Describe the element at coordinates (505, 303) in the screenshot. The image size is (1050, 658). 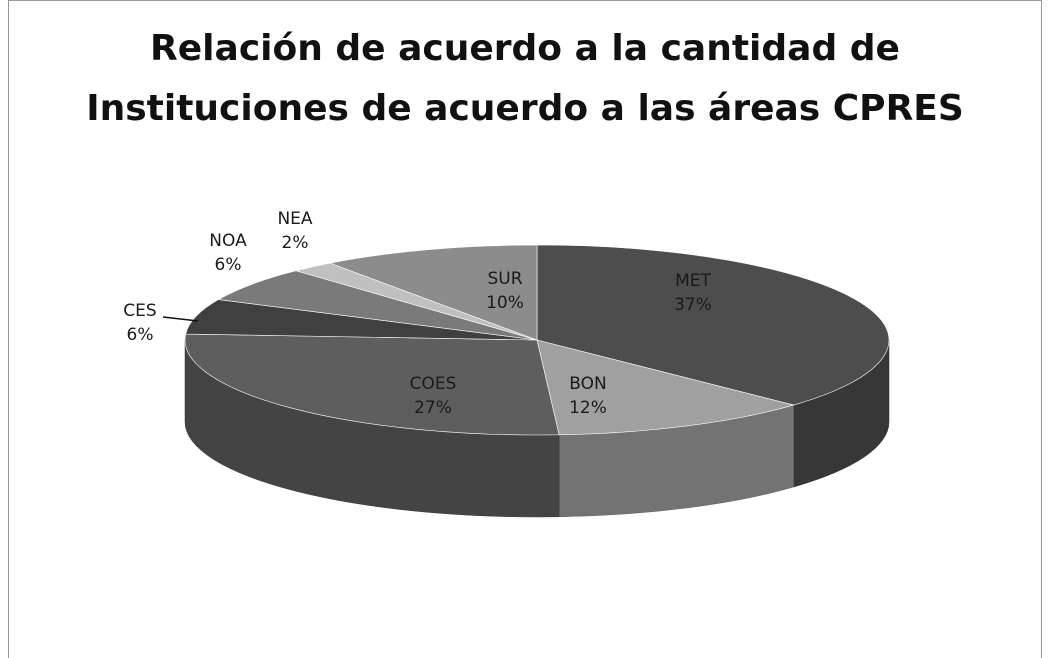
I see `slice-value-label: 10%` at that location.